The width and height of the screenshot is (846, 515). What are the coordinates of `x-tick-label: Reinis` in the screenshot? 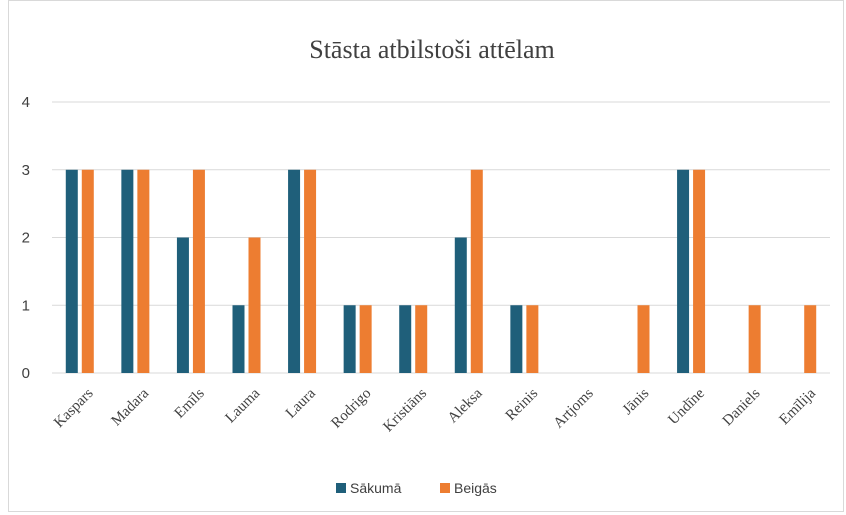 It's located at (522, 404).